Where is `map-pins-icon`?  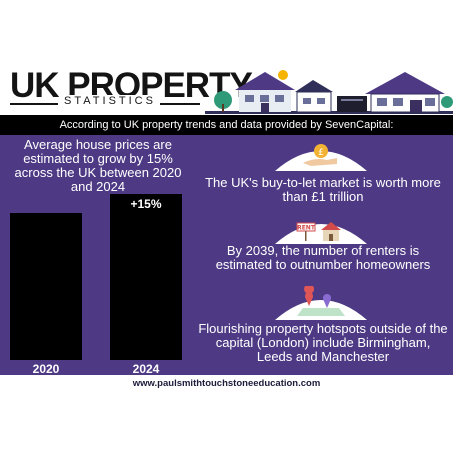 map-pins-icon is located at coordinates (321, 303).